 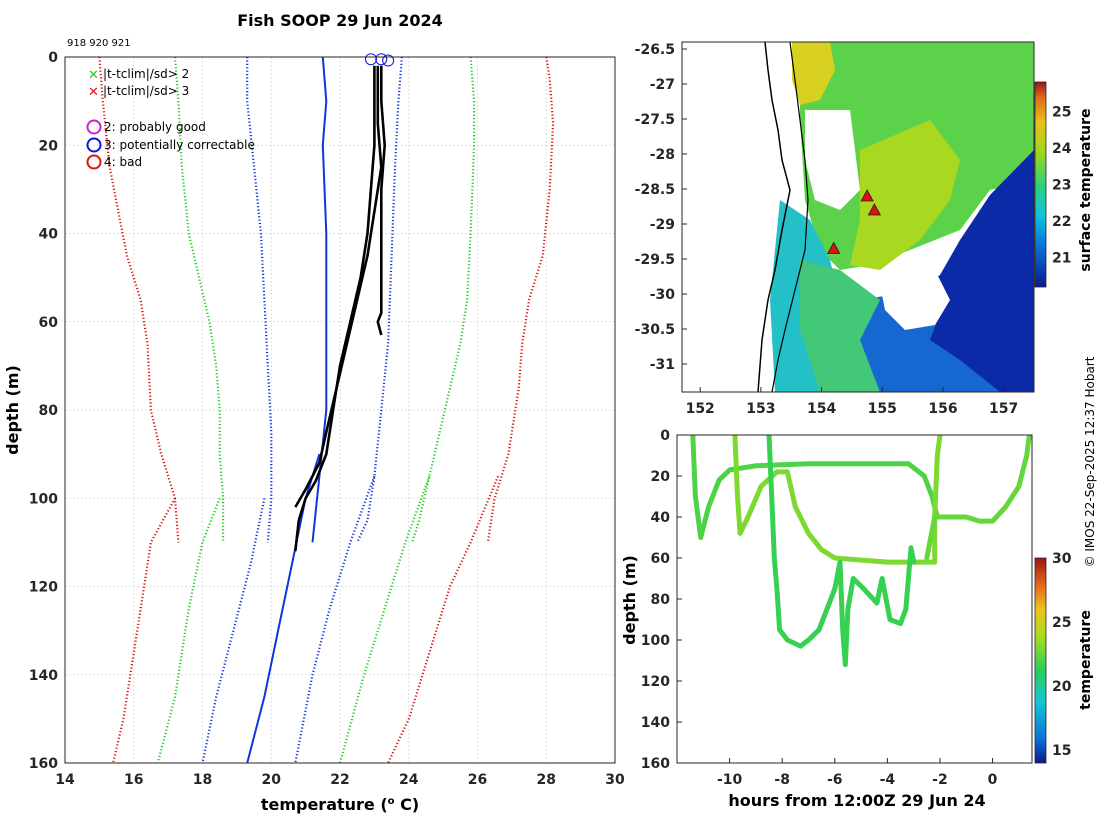 I want to click on map-x-tick-label: 153, so click(x=760, y=409).